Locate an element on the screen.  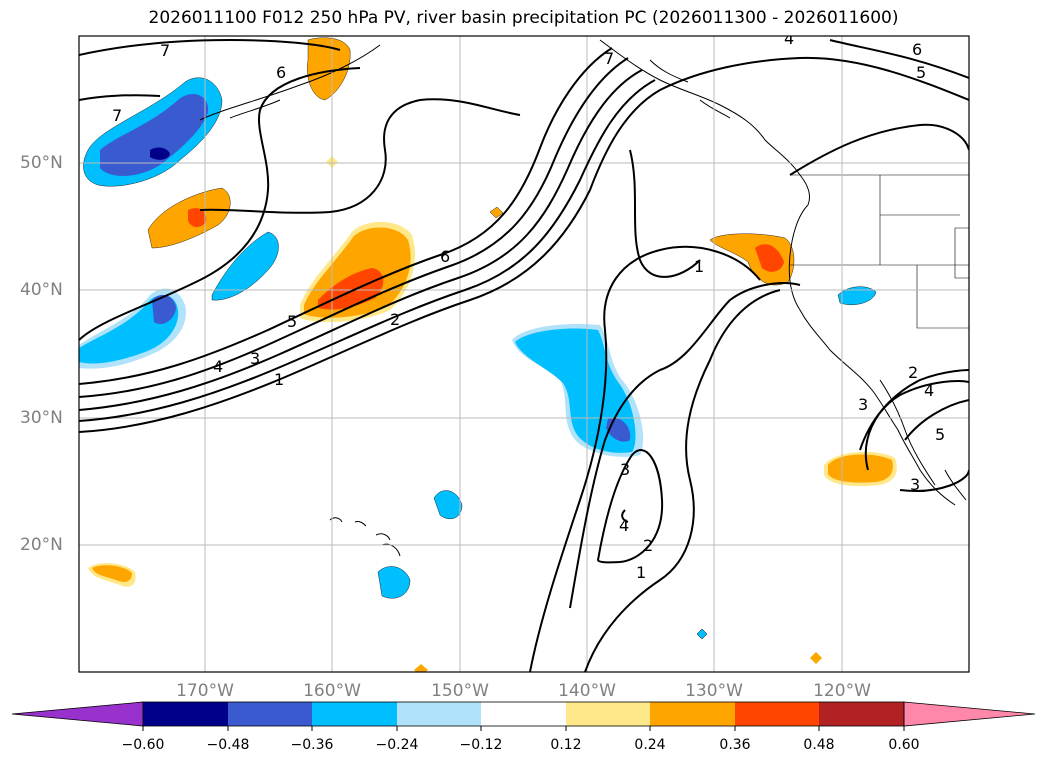
colorbar-tick-label: −0.24 is located at coordinates (397, 745).